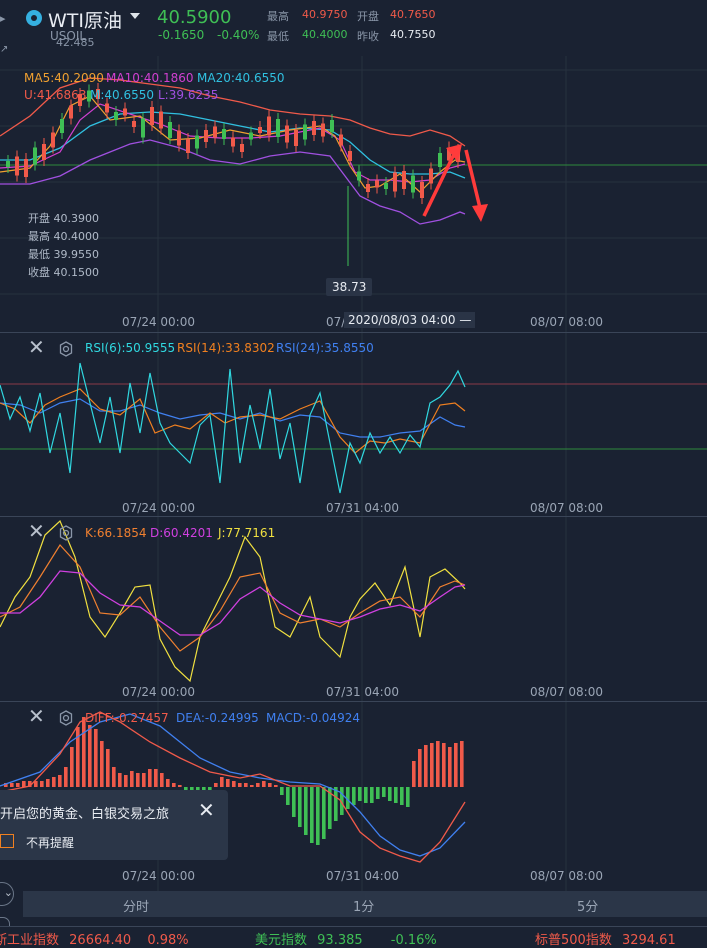 This screenshot has width=707, height=948. What do you see at coordinates (34, 18) in the screenshot?
I see `circle-logo-icon` at bounding box center [34, 18].